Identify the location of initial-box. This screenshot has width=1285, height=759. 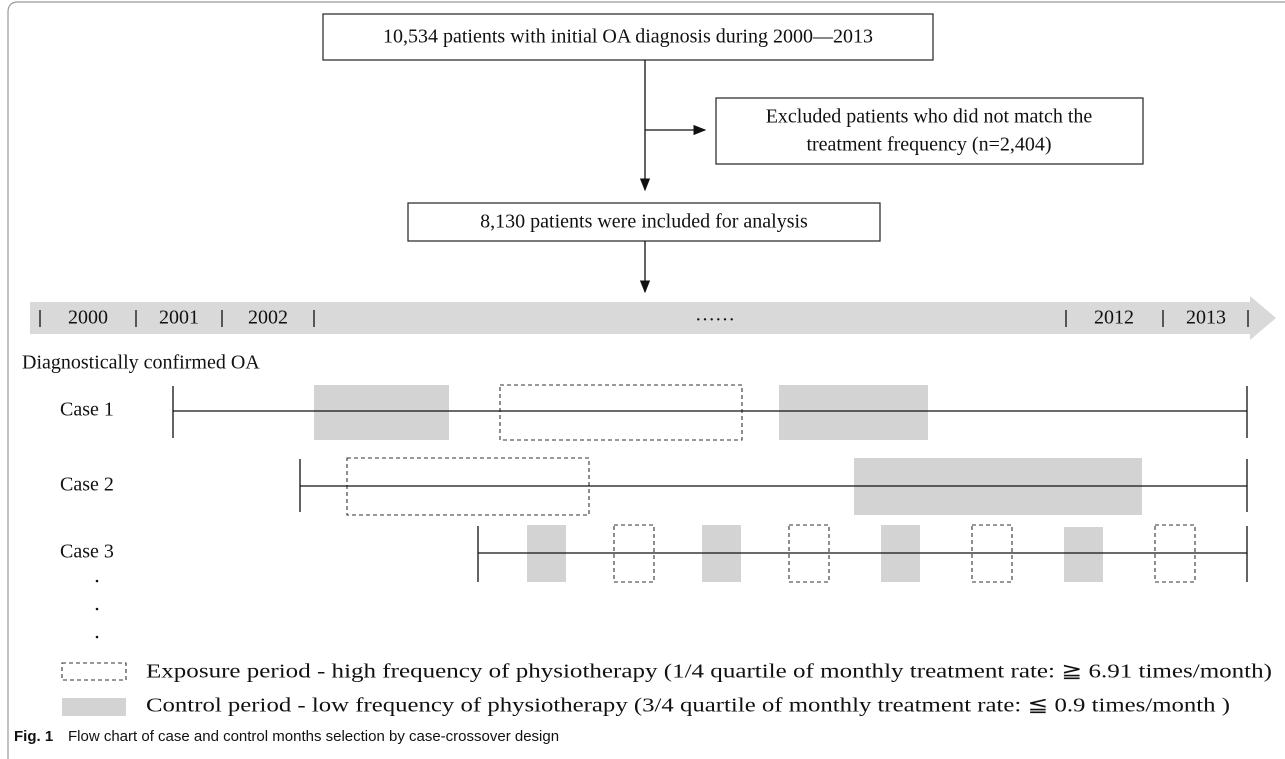
(628, 37).